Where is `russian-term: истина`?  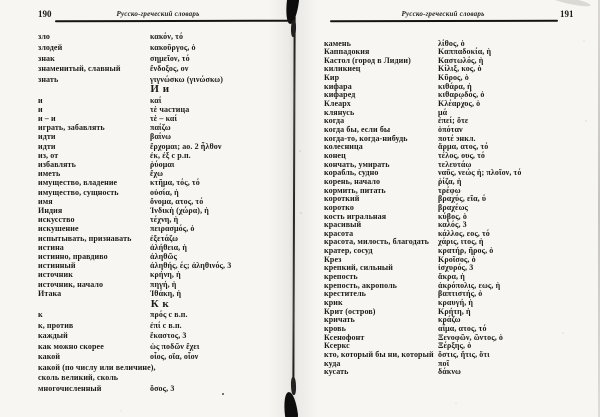
russian-term: истина is located at coordinates (51, 247).